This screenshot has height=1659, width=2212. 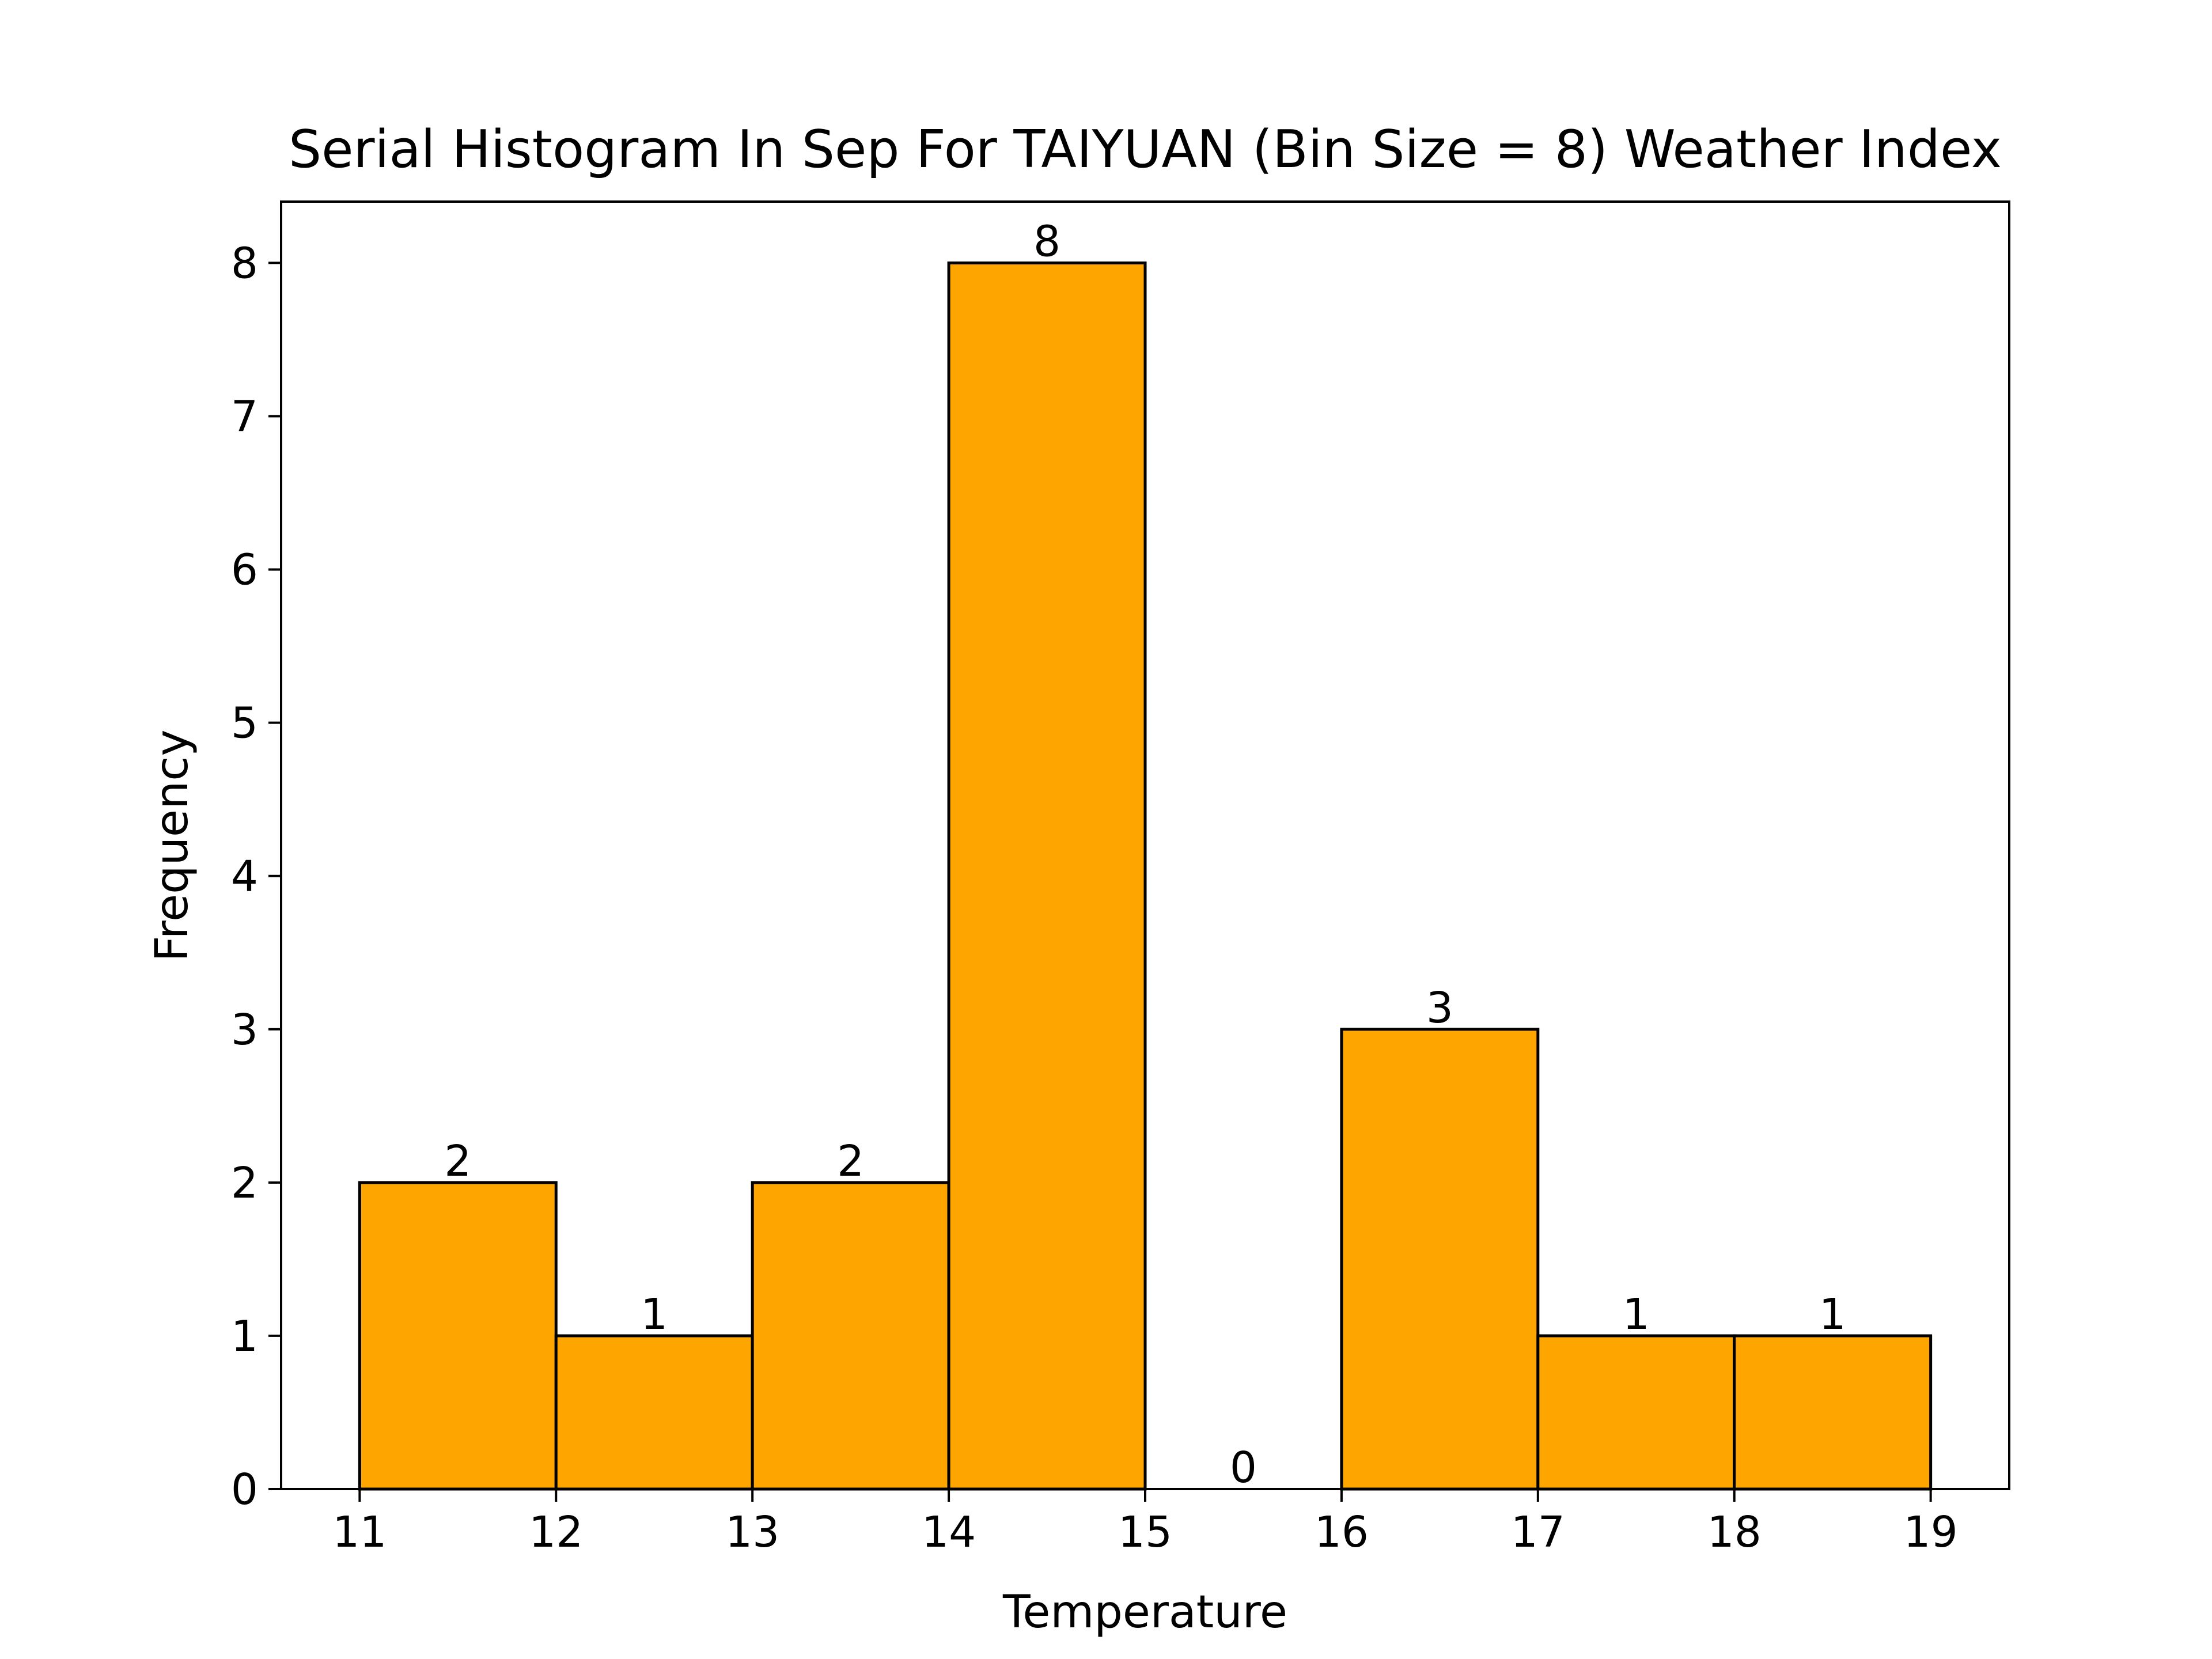 What do you see at coordinates (654, 1314) in the screenshot?
I see `bar-label-1: 1` at bounding box center [654, 1314].